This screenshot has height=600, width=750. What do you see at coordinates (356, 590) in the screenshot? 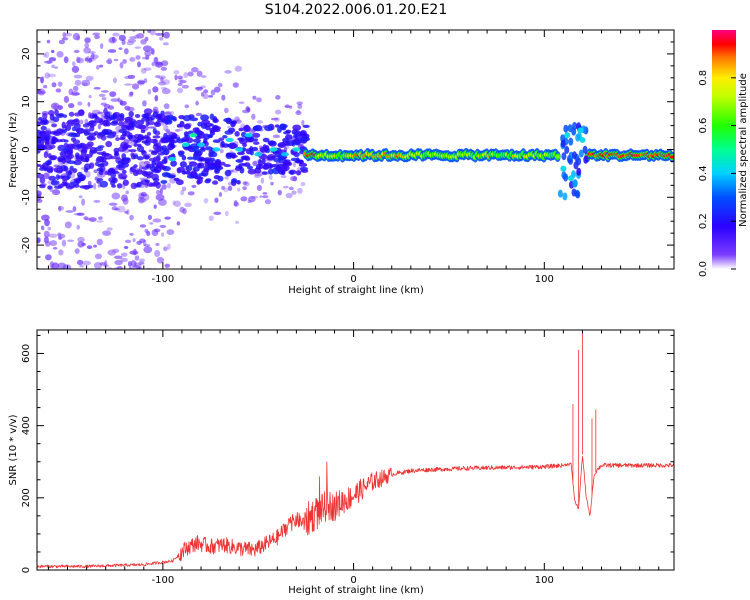
I see `snr-x-label: Height of straight line (km)` at bounding box center [356, 590].